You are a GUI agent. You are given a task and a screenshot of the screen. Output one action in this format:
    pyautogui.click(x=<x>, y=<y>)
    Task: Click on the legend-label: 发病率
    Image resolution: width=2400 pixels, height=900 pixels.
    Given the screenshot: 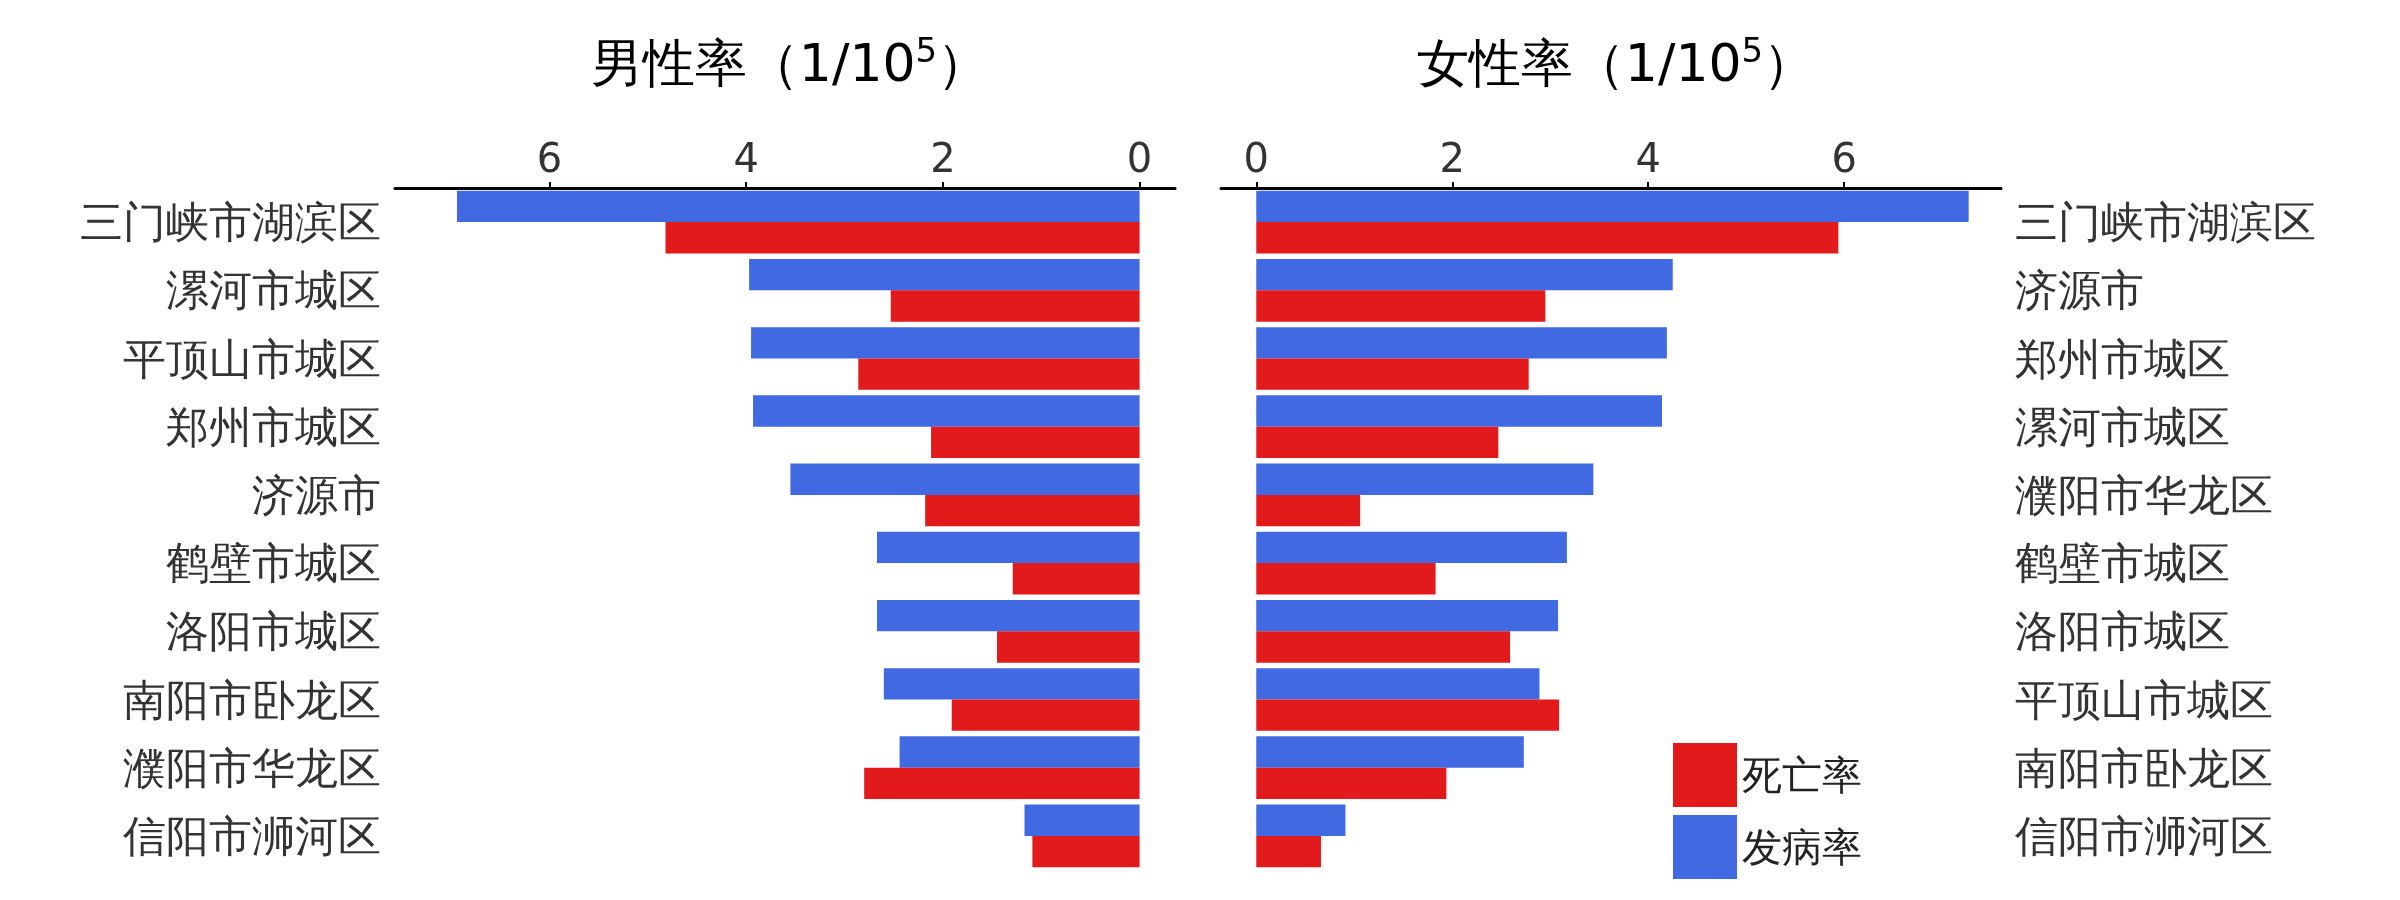 What is the action you would take?
    pyautogui.click(x=1802, y=847)
    